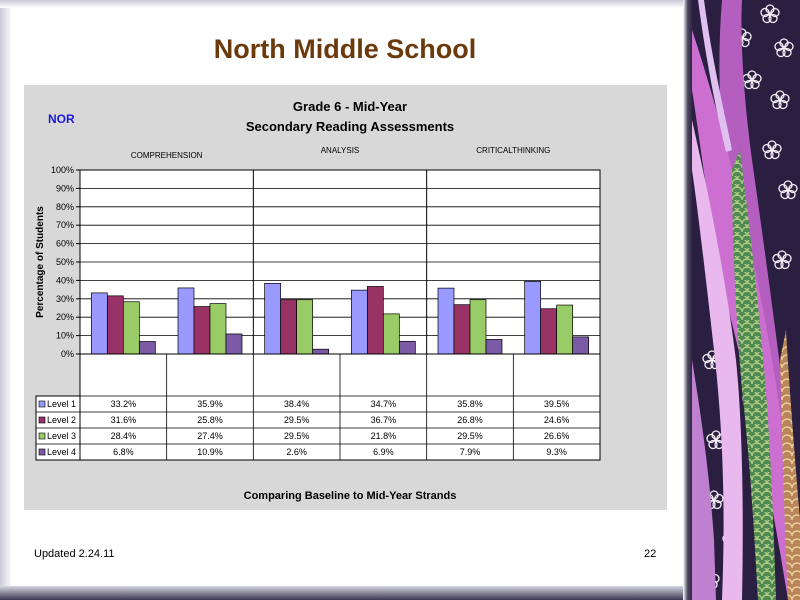 This screenshot has width=800, height=600. I want to click on y-tick-label: 50%, so click(65, 262).